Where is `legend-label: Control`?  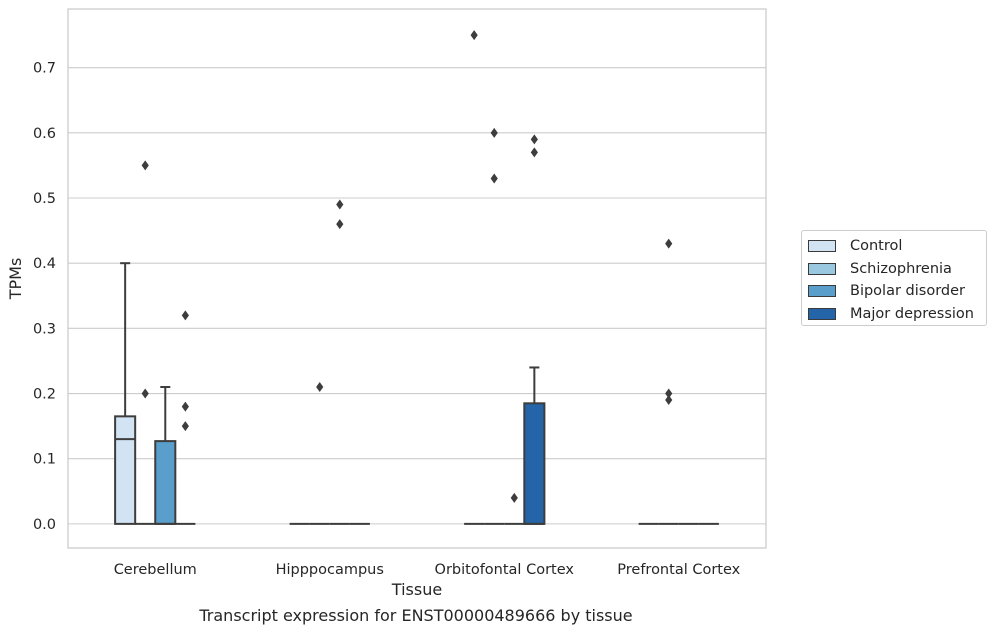
legend-label: Control is located at coordinates (876, 246).